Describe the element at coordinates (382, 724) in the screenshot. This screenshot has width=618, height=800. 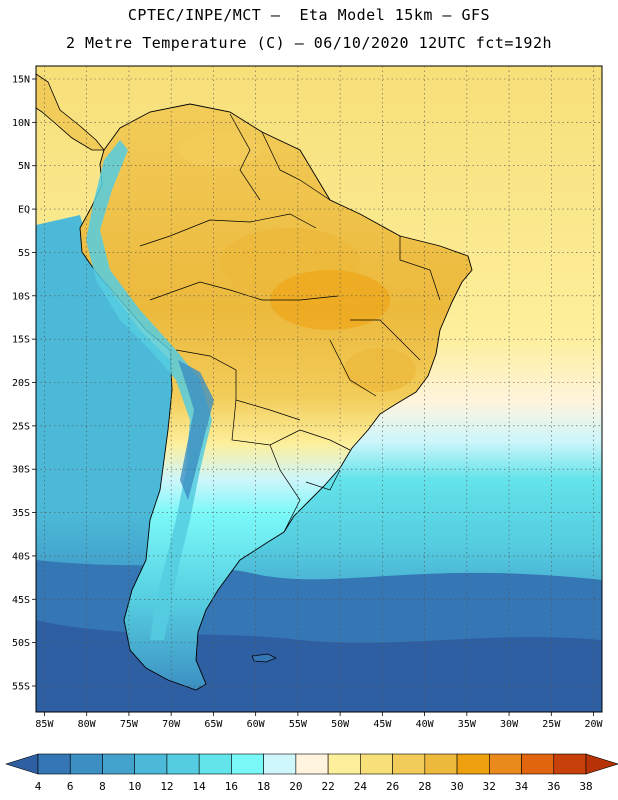
I see `lon-label: 45W` at that location.